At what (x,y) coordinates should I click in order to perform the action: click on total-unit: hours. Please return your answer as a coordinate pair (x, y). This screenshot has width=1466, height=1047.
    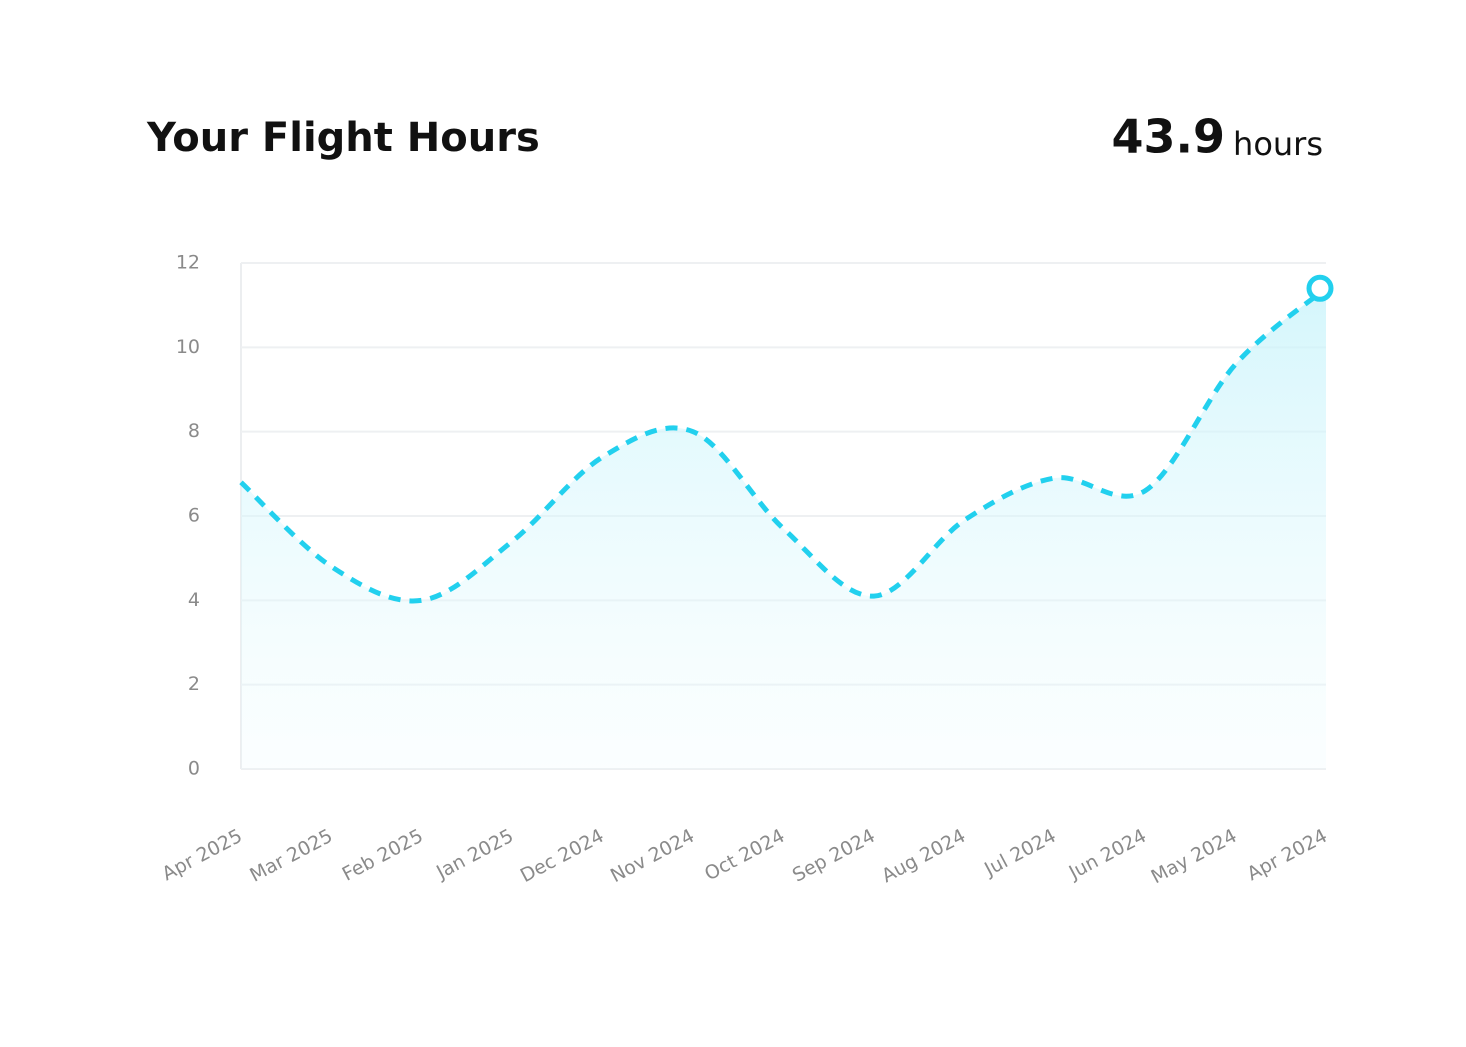
    Looking at the image, I should click on (1278, 144).